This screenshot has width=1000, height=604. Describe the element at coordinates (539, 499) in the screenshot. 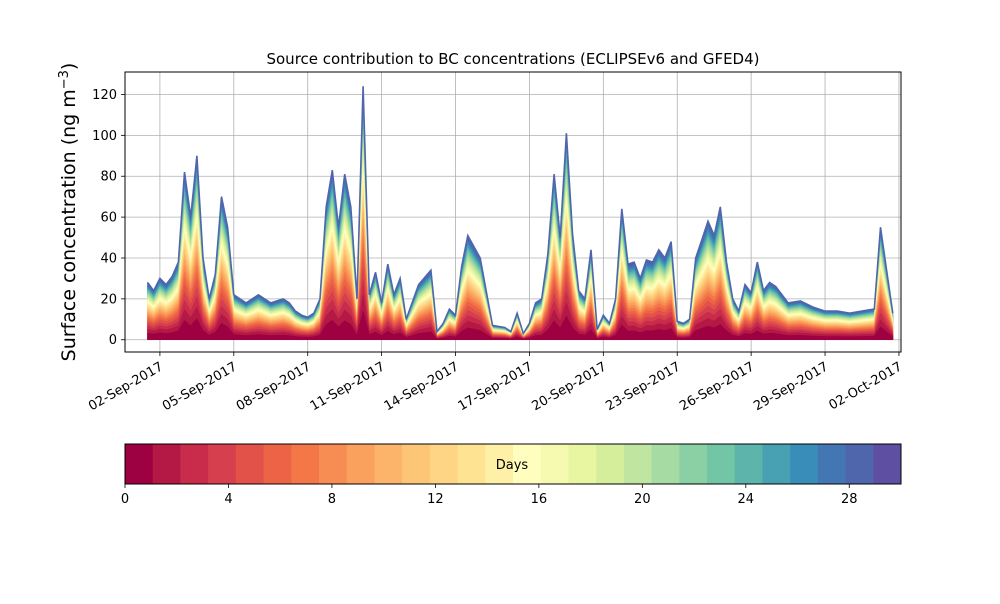

I see `colorbar-tick-label: 16` at that location.